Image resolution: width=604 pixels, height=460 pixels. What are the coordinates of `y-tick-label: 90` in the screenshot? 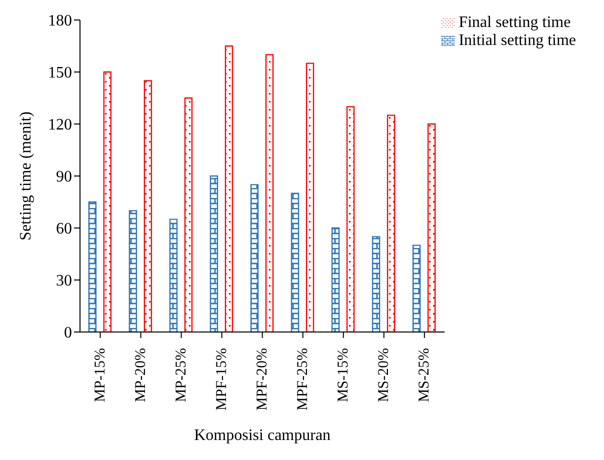 It's located at (64, 177).